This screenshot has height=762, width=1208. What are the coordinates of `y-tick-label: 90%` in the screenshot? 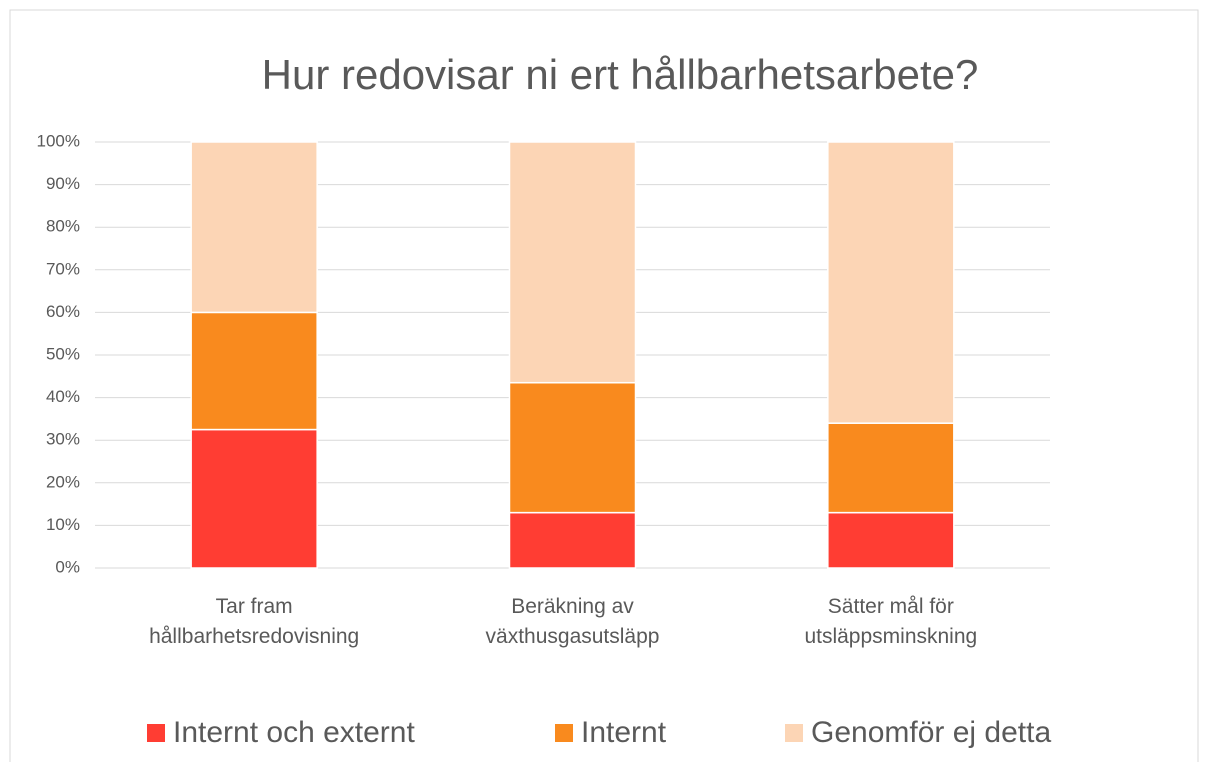 It's located at (63, 183).